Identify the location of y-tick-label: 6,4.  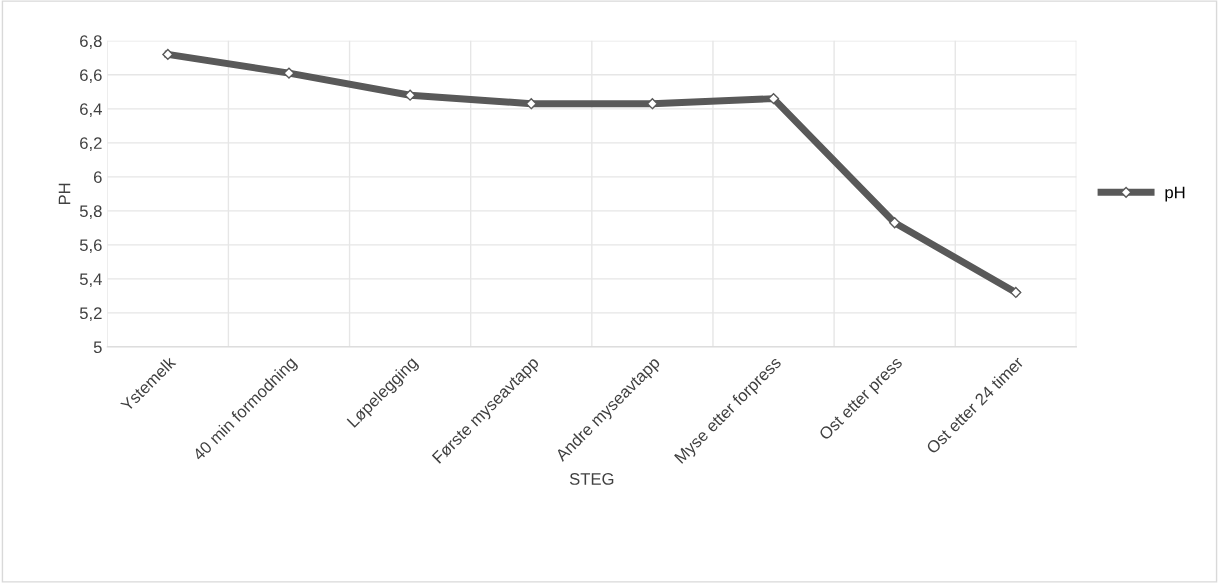
(91, 110).